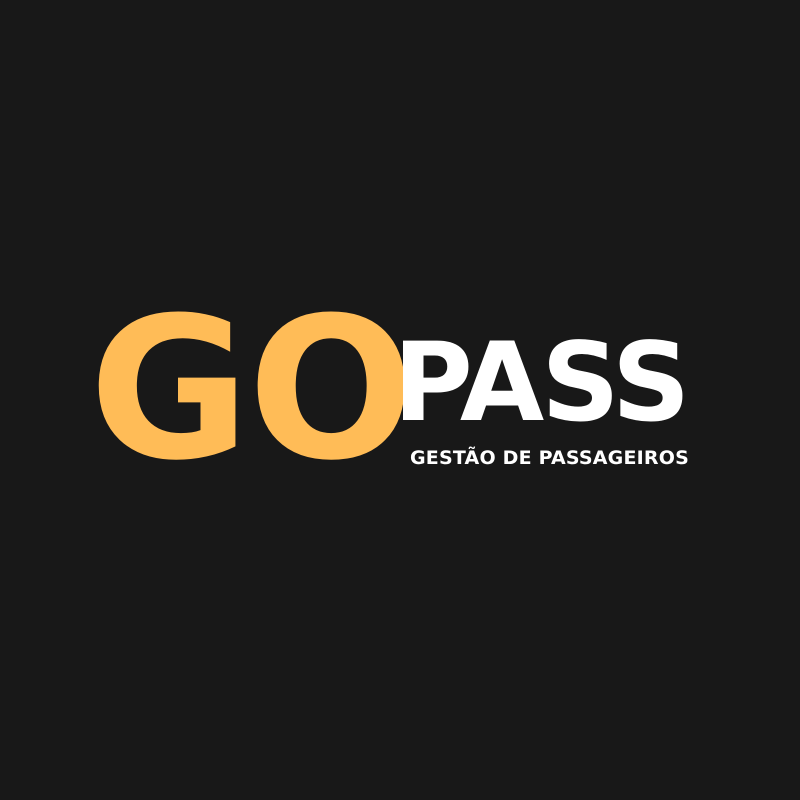  What do you see at coordinates (541, 382) in the screenshot?
I see `logo-word-pass: PASS` at bounding box center [541, 382].